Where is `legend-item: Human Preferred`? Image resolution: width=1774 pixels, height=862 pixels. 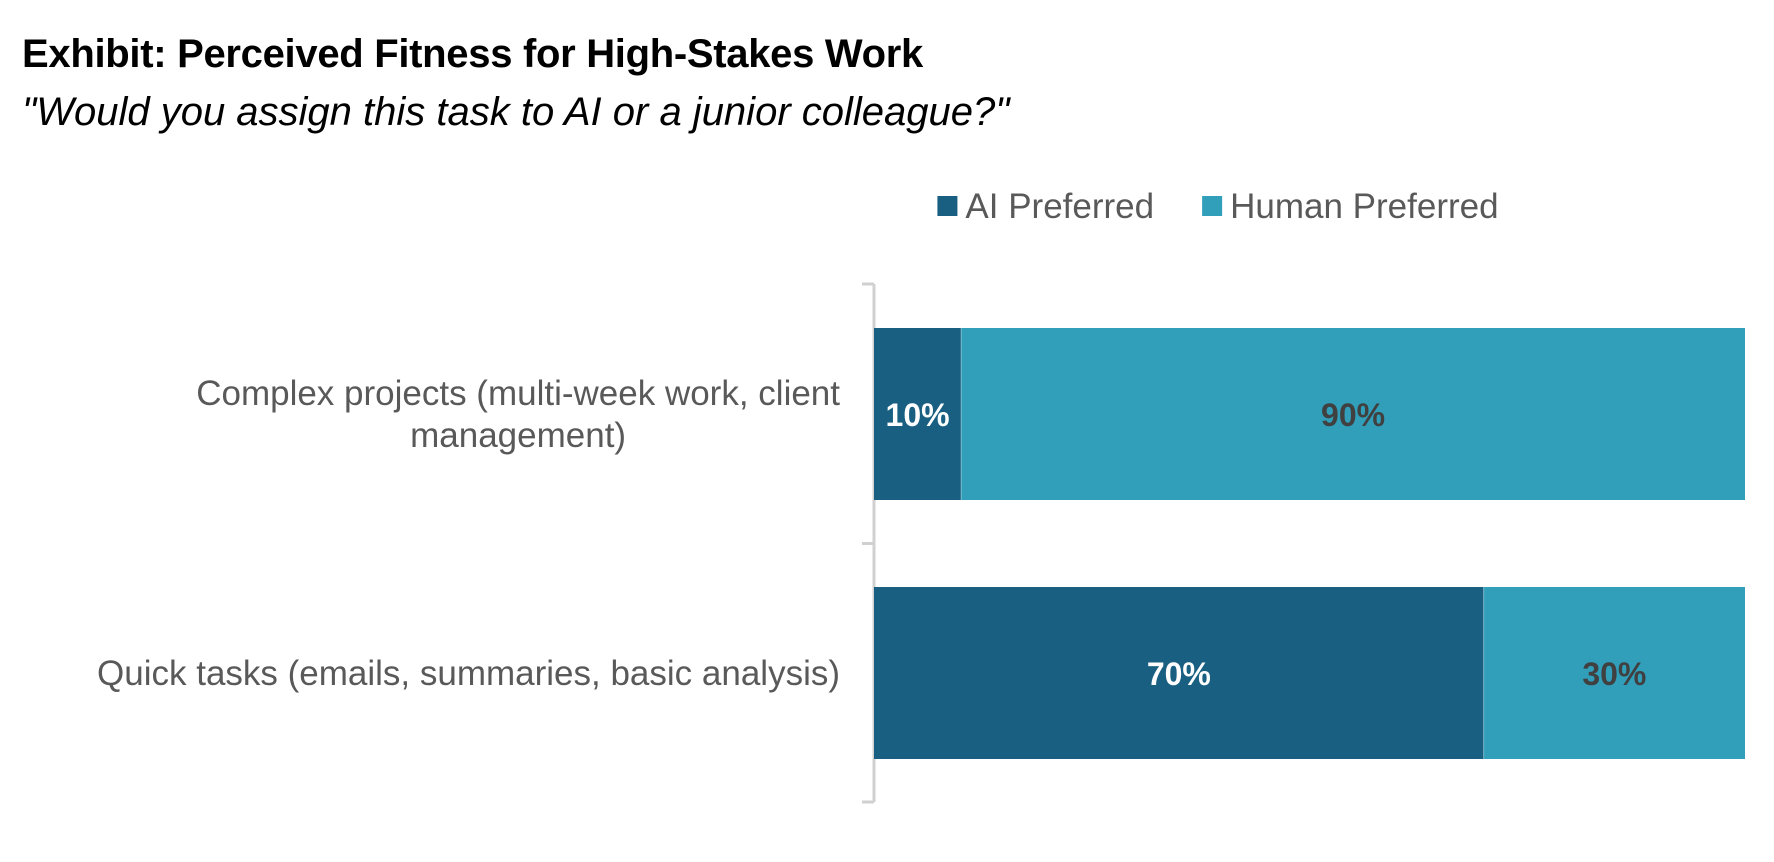
legend-item: Human Preferred is located at coordinates (1350, 206).